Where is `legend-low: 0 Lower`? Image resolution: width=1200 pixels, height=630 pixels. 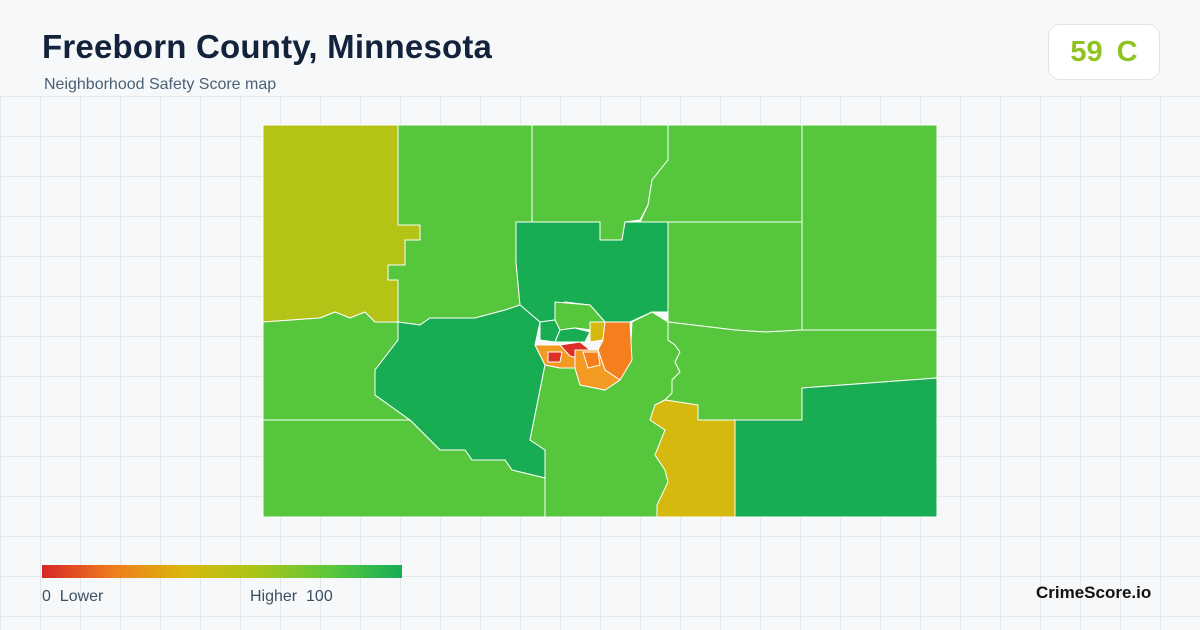
legend-low: 0 Lower is located at coordinates (72, 597).